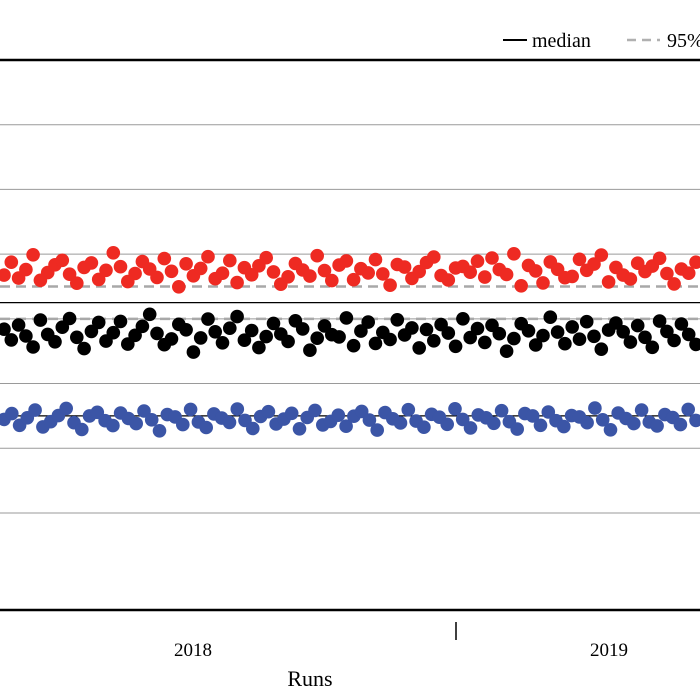 Image resolution: width=700 pixels, height=700 pixels. I want to click on legend: median 95%, so click(601, 41).